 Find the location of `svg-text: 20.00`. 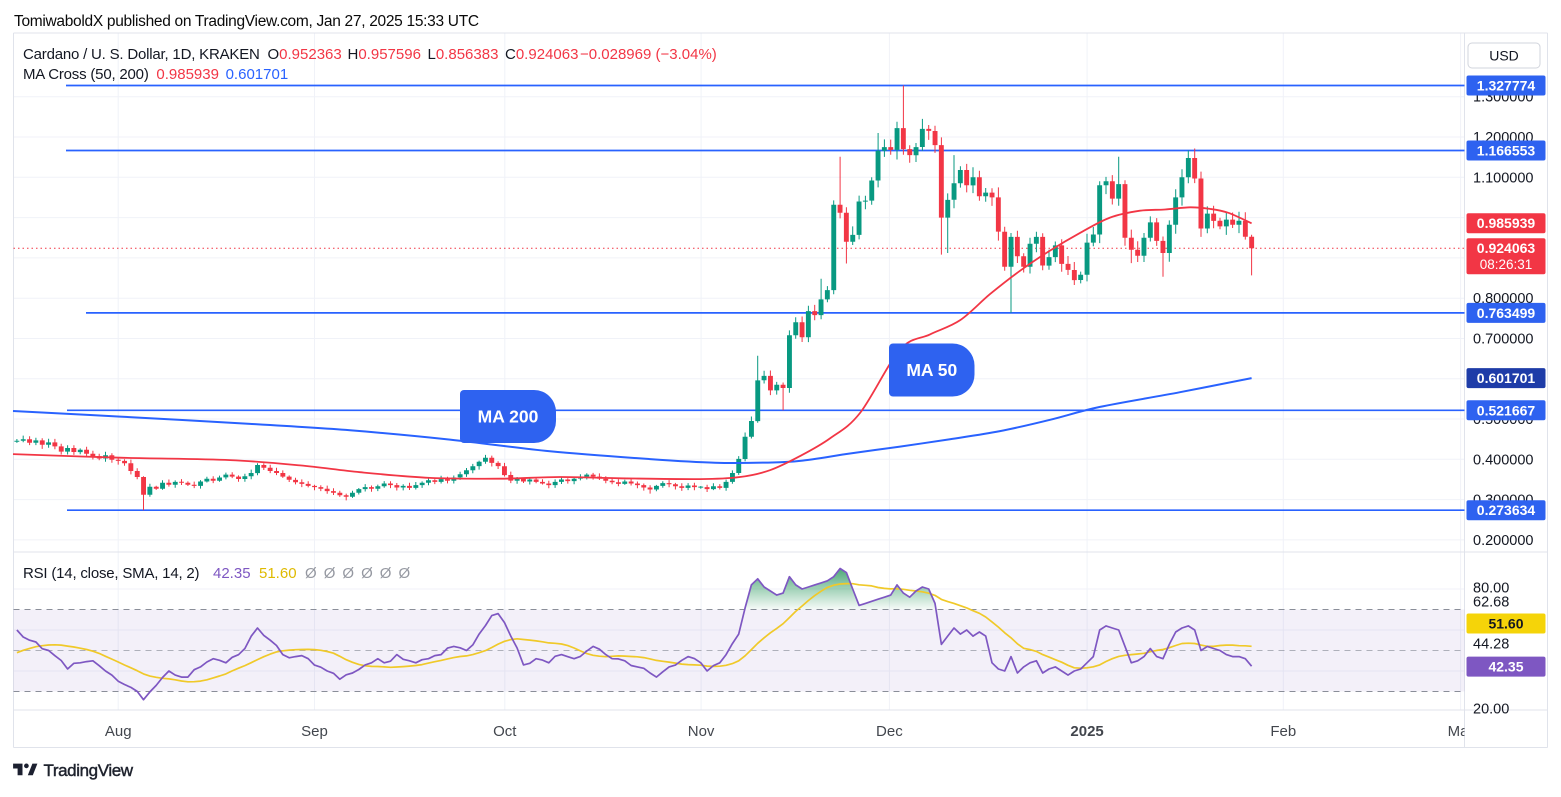

svg-text: 20.00 is located at coordinates (1491, 710).